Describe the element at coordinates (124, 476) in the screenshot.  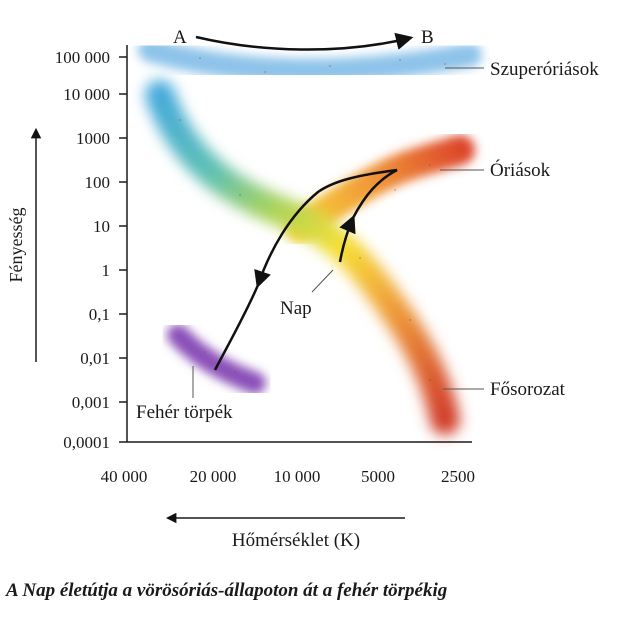
I see `x-tick-label: 40 000` at that location.